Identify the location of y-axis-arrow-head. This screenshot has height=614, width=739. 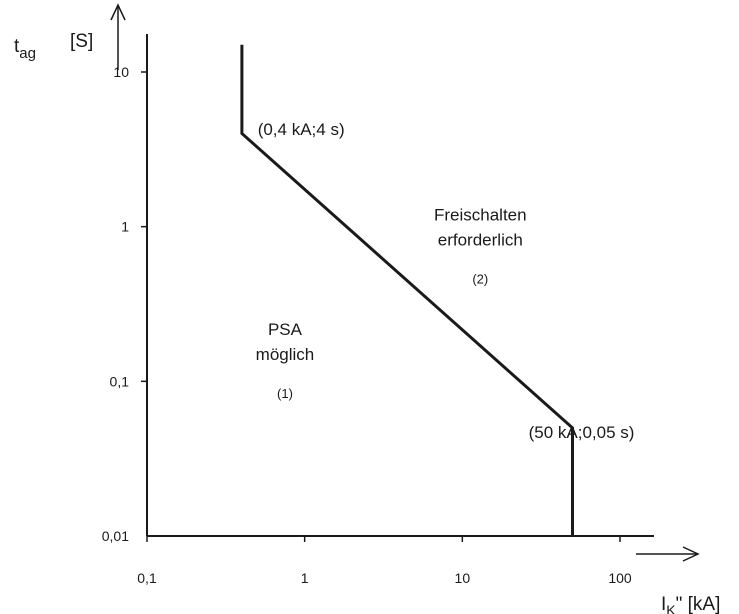
(118, 12).